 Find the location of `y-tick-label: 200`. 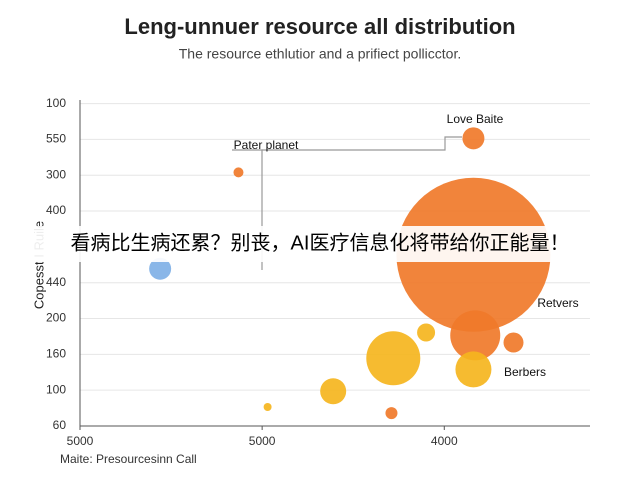

y-tick-label: 200 is located at coordinates (56, 318).